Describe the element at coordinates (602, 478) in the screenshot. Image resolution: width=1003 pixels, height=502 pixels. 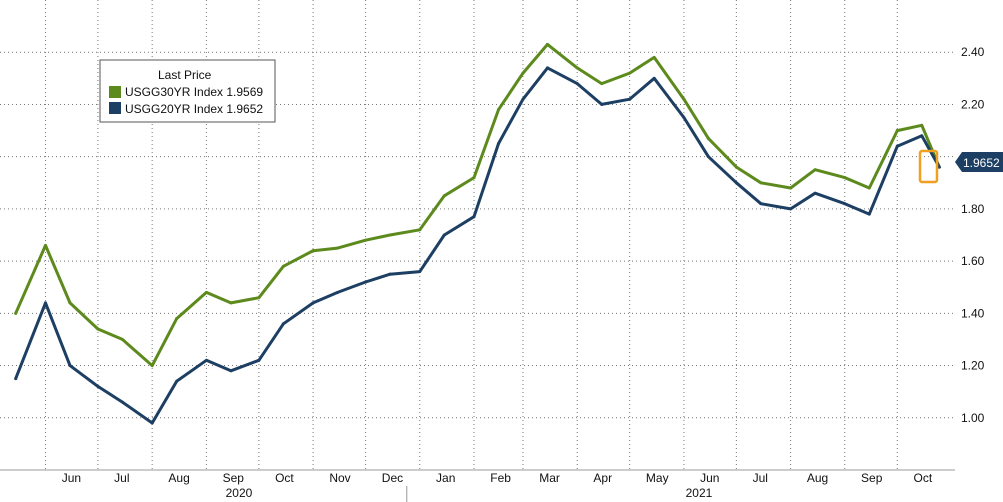
I see `month-label: Apr` at that location.